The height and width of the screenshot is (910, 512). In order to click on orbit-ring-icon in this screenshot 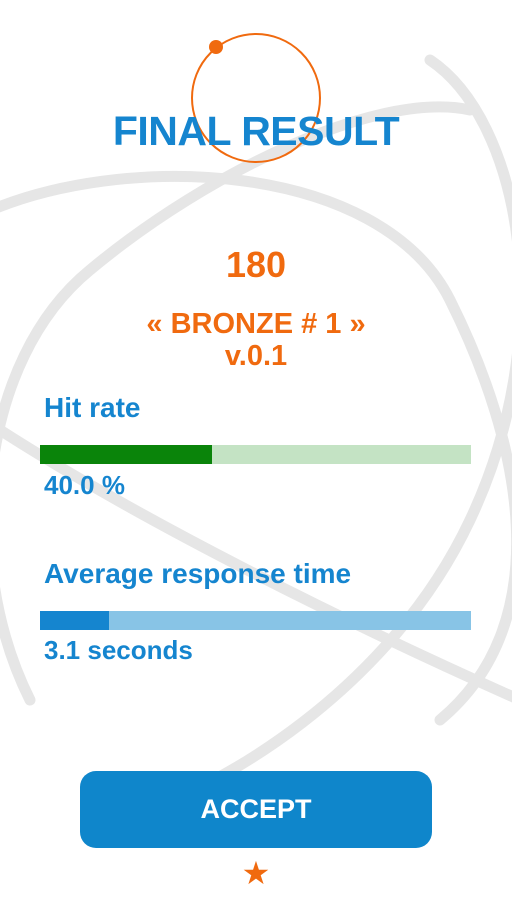, I will do `click(256, 98)`.